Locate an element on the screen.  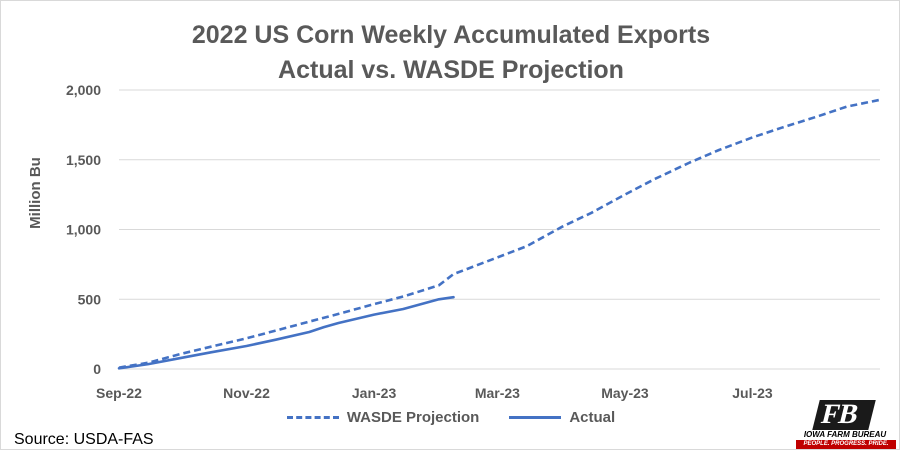
y-axis-label: Million Bu is located at coordinates (35, 193).